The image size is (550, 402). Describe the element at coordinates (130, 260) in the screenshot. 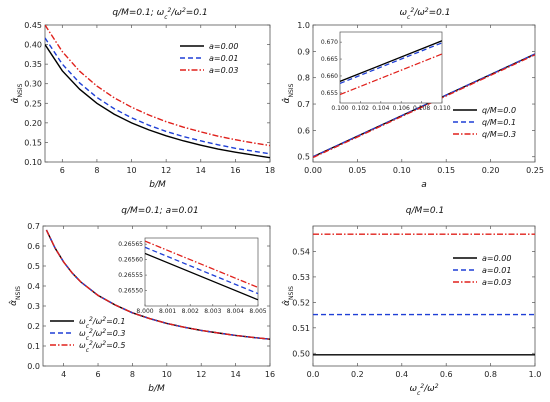

I see `inset-y-tick-label: 0.26560` at that location.